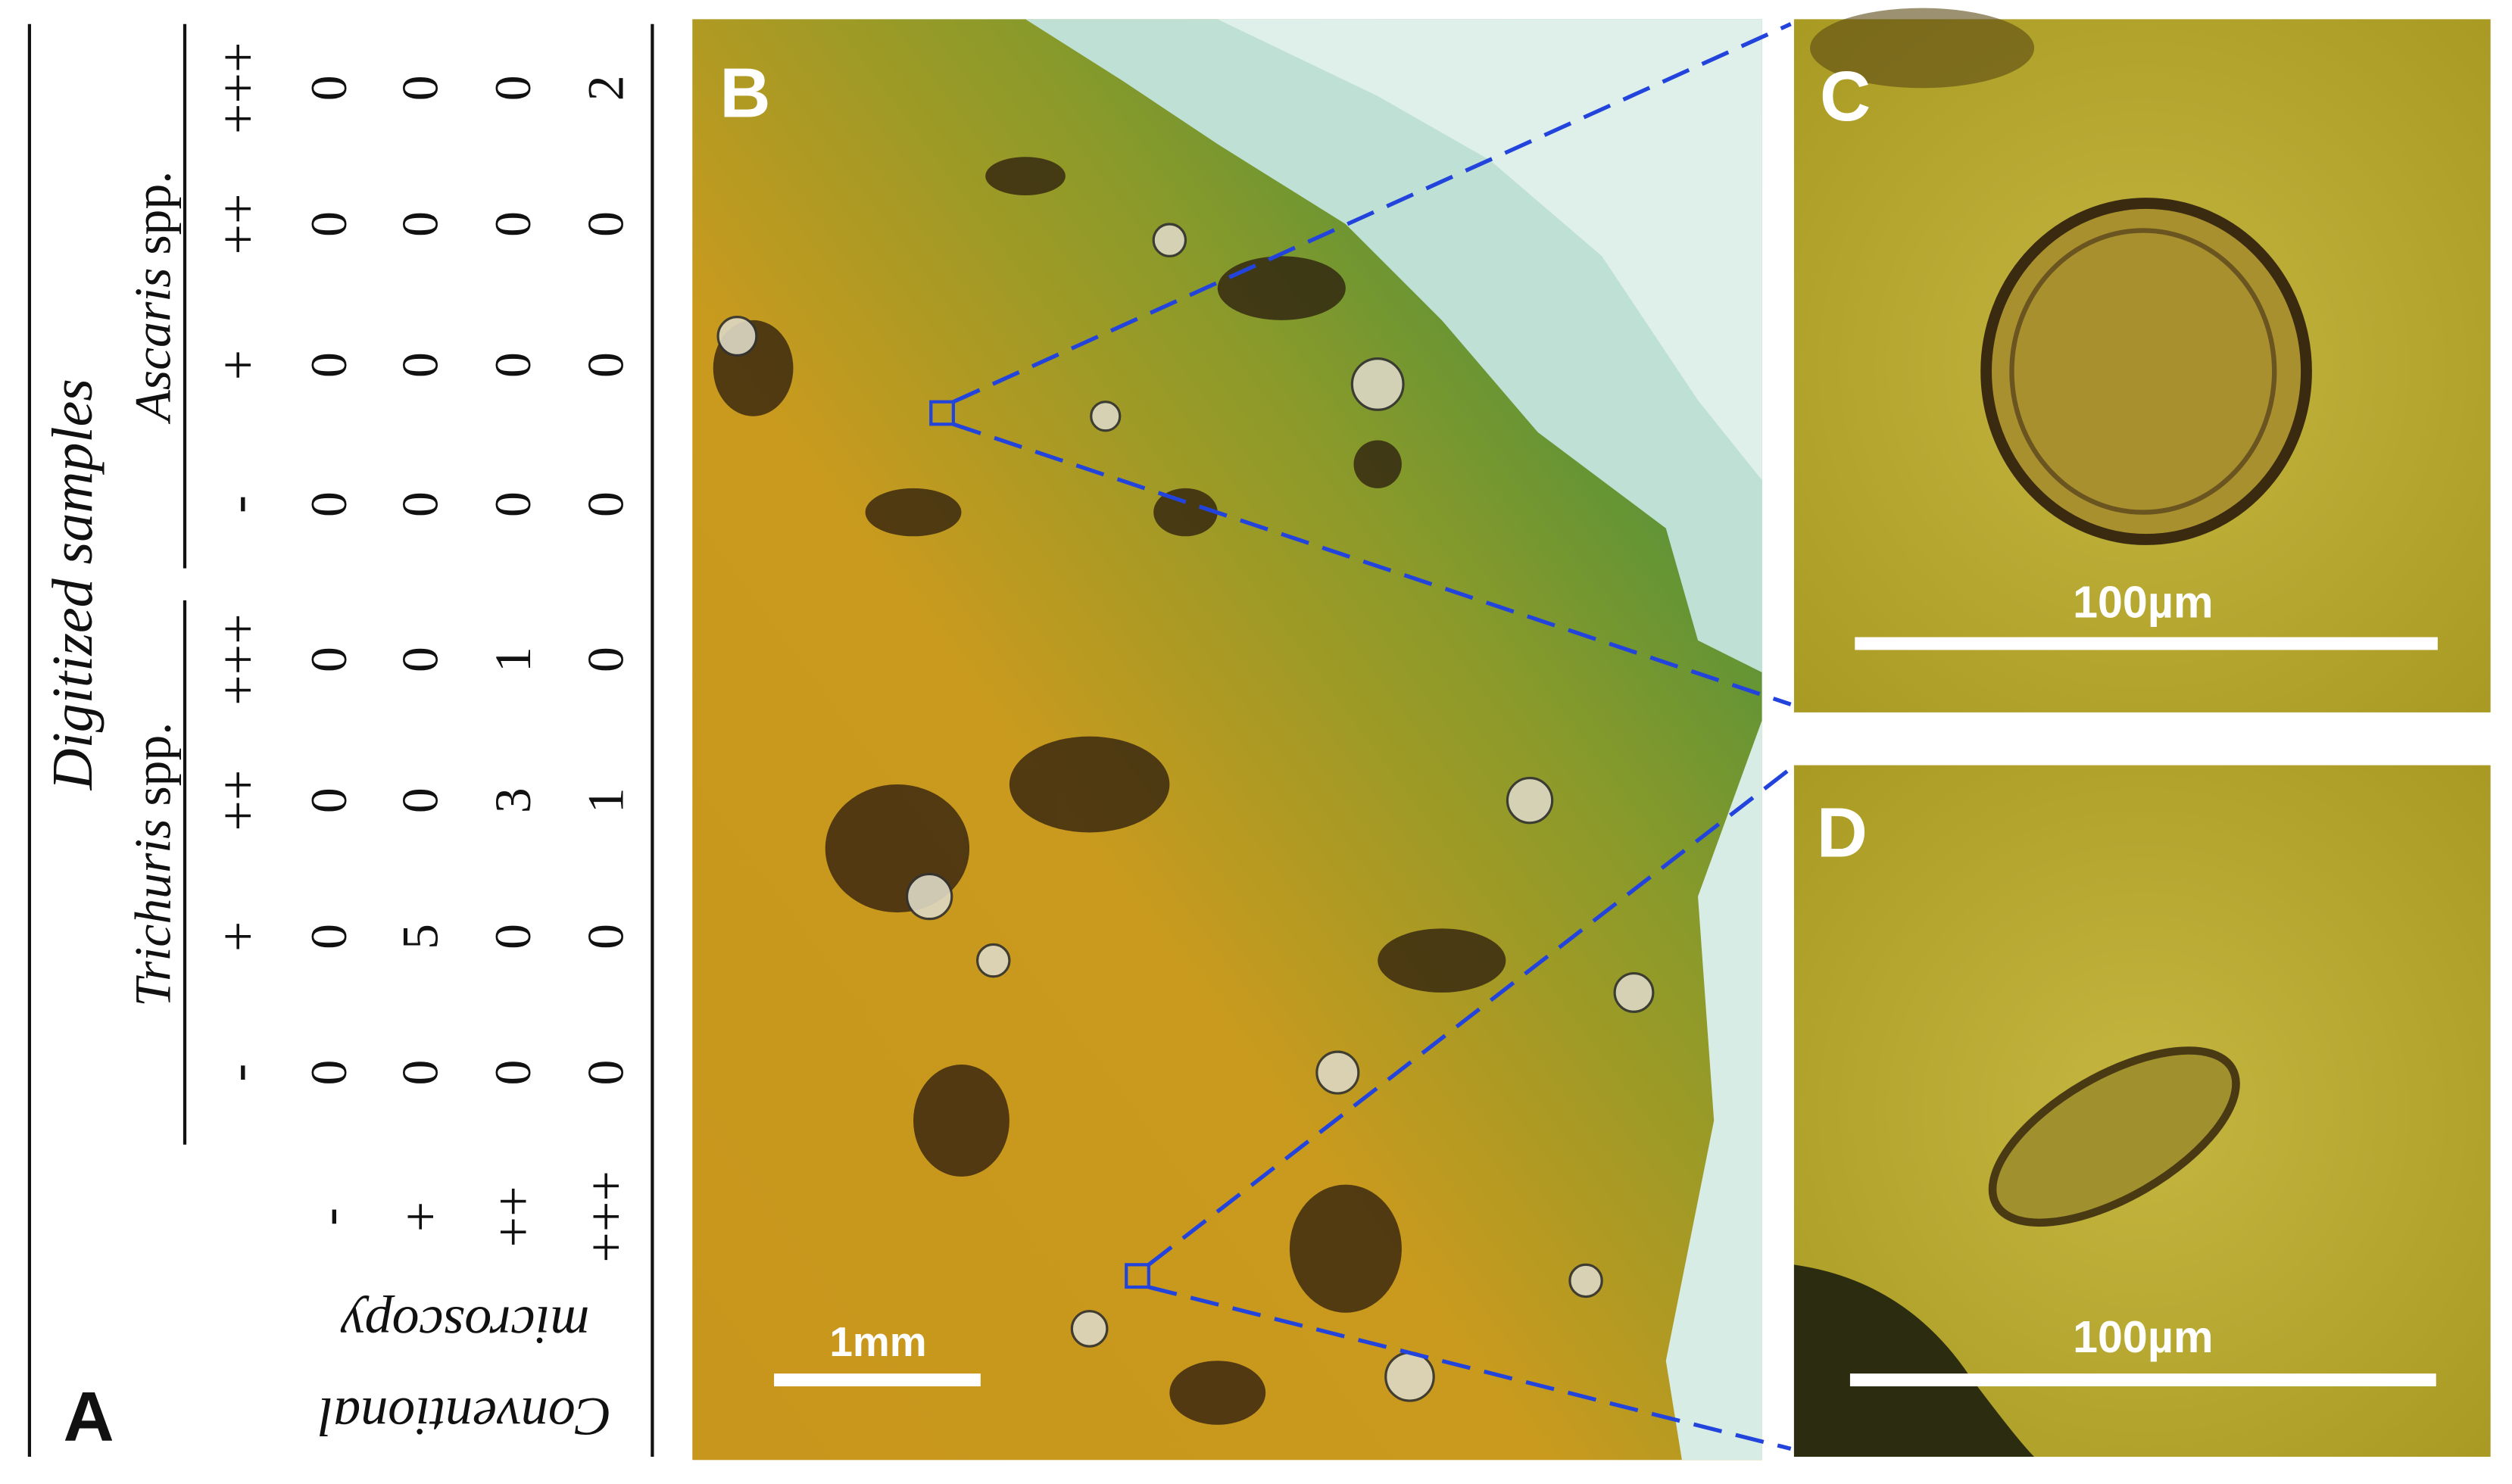  Describe the element at coordinates (89, 1416) in the screenshot. I see `panel-label: A` at that location.